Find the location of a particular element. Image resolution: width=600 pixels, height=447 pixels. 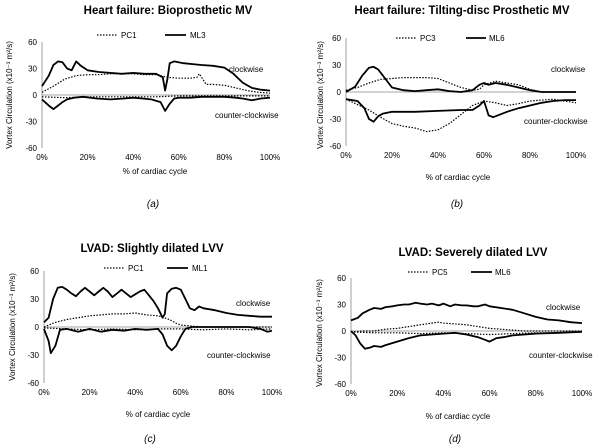

panel-caption: (d) is located at coordinates (455, 439).